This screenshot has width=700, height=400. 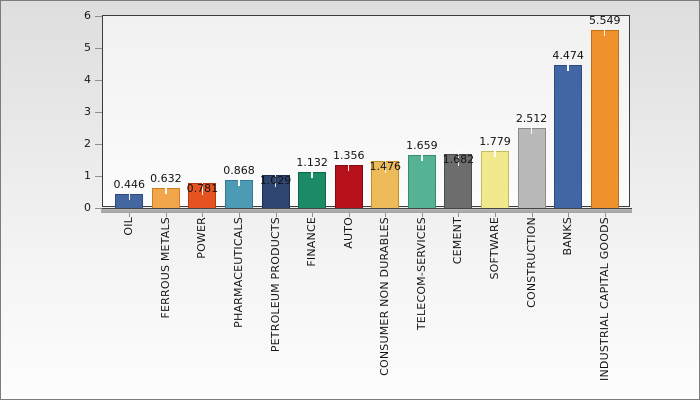 I want to click on y-axis-tick-label: 3, so click(x=87, y=111).